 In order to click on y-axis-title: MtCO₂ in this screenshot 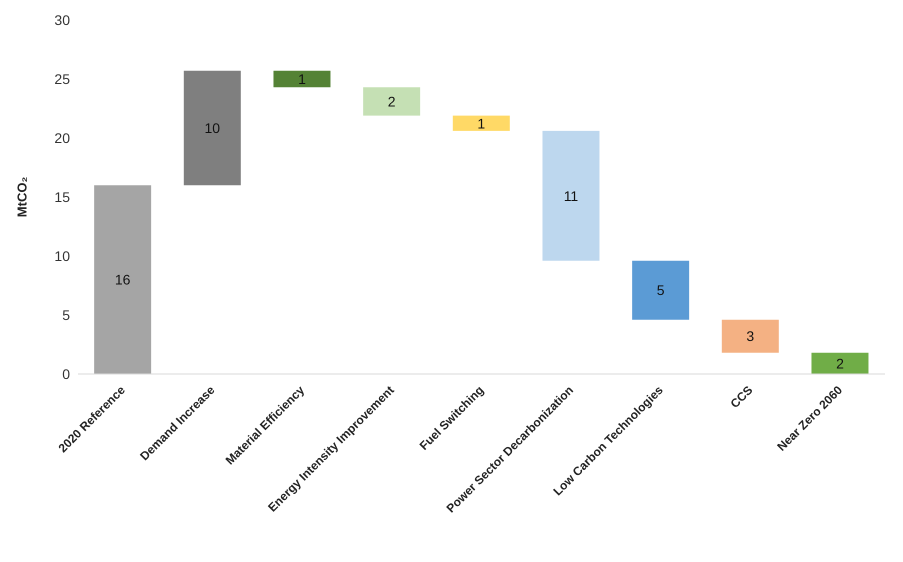, I will do `click(22, 197)`.